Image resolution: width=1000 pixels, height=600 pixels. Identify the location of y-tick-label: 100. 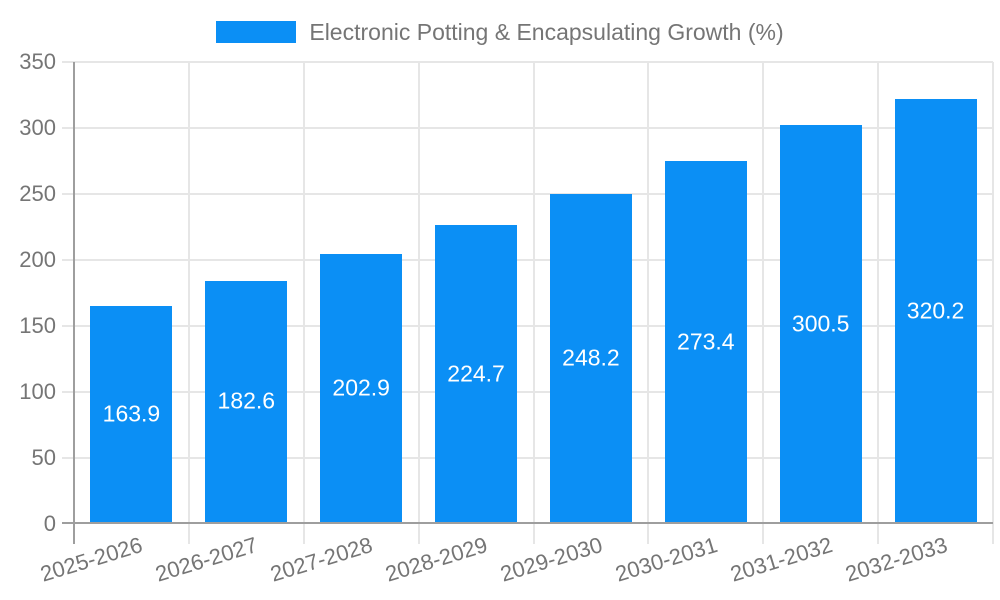
(37, 391).